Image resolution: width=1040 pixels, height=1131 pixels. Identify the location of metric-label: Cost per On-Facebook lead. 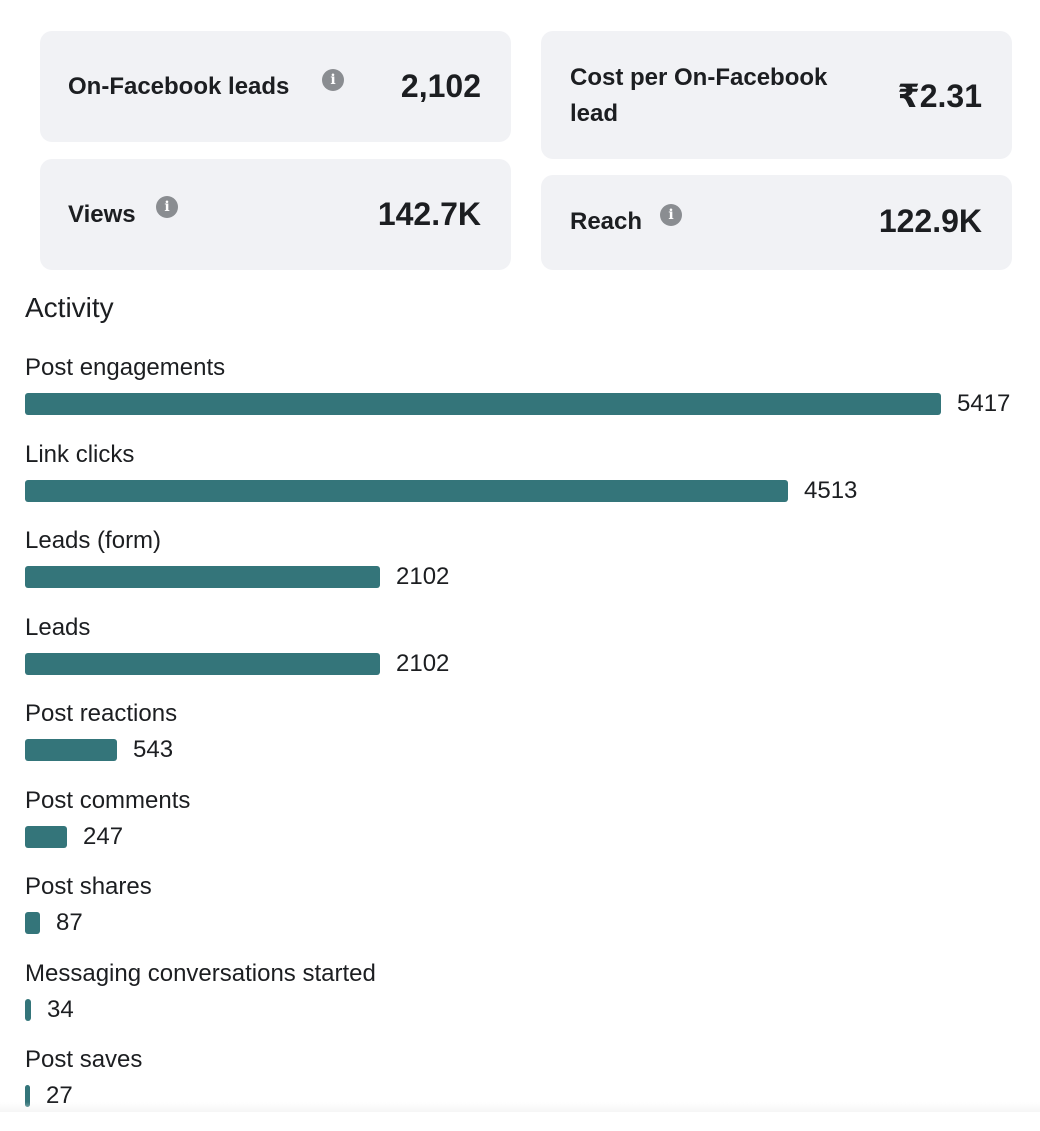
(699, 95).